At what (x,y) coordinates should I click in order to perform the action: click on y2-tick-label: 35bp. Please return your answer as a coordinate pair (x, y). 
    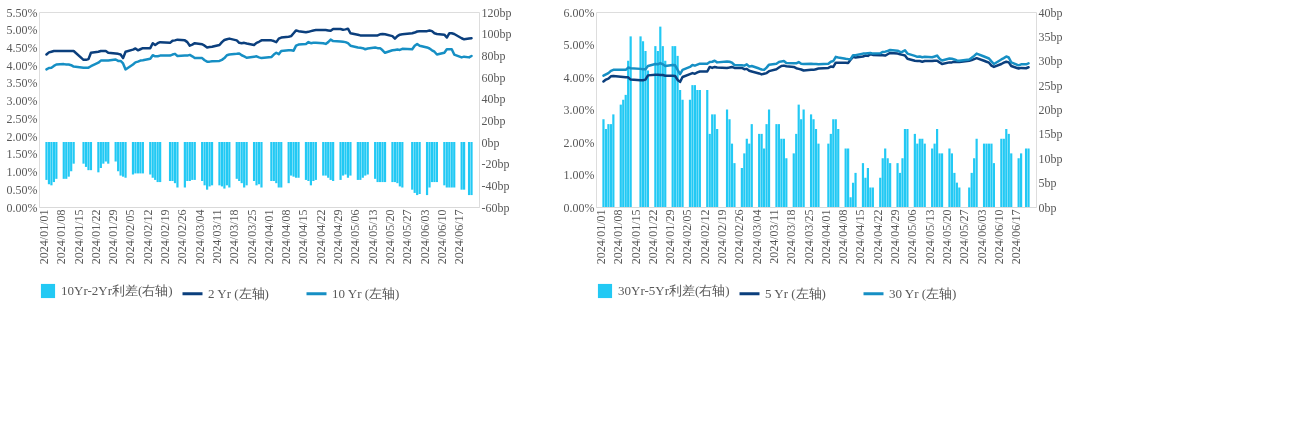
    Looking at the image, I should click on (1050, 36).